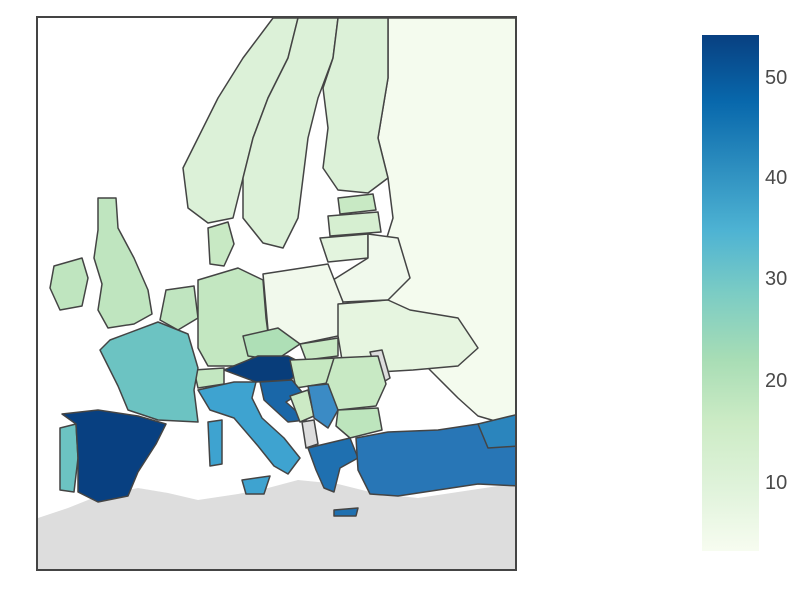 Image resolution: width=800 pixels, height=600 pixels. What do you see at coordinates (249, 428) in the screenshot?
I see `region-italy` at bounding box center [249, 428].